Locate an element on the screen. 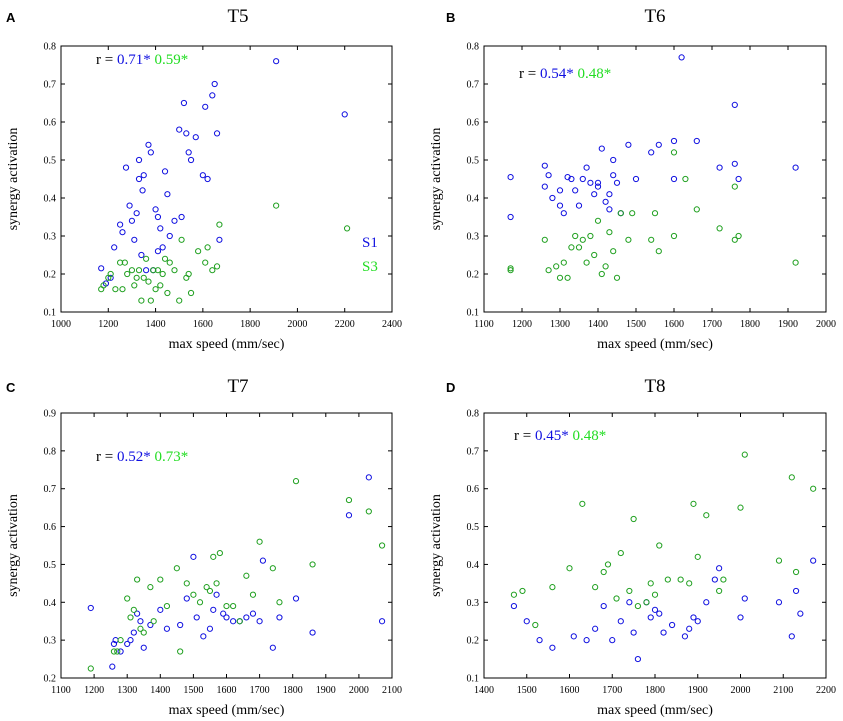 This screenshot has width=843, height=721. r-s1-value: 0.54* is located at coordinates (559, 74).